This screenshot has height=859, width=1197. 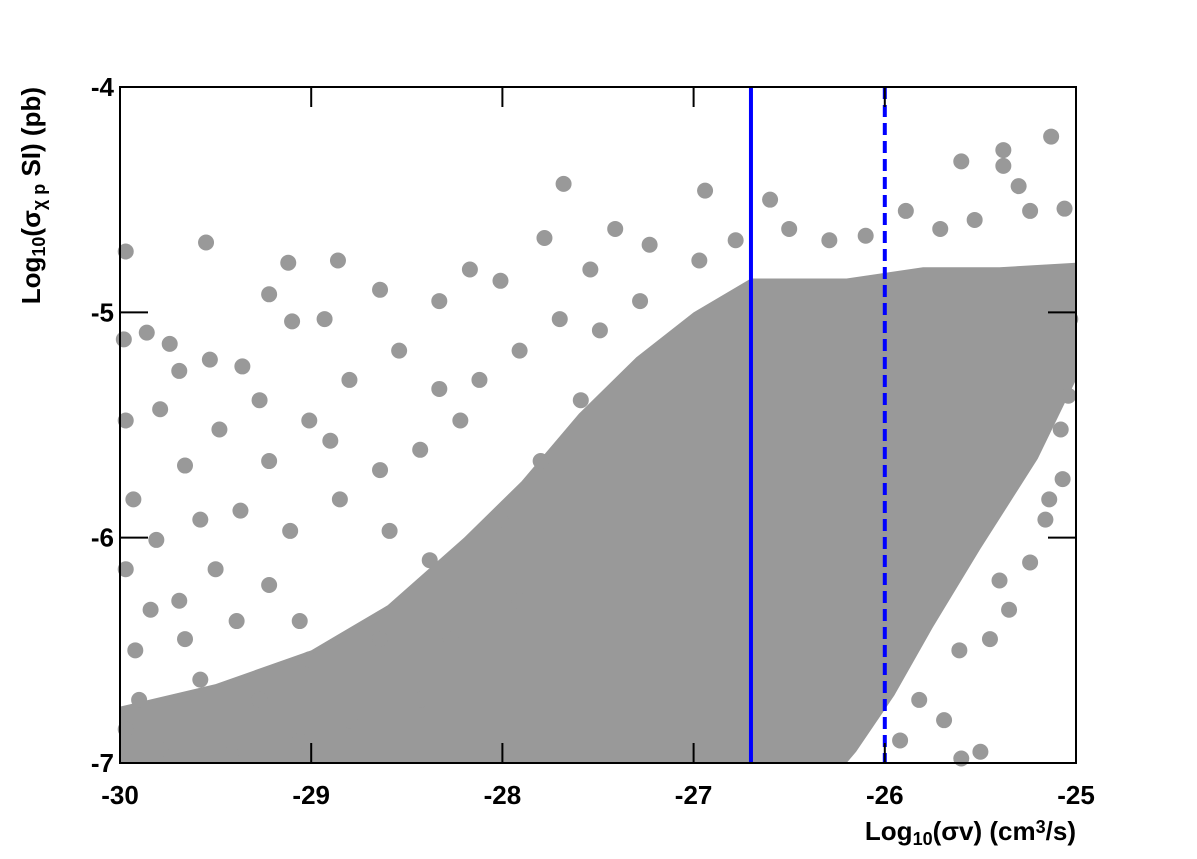 I want to click on label-part: /s), so click(x=1061, y=831).